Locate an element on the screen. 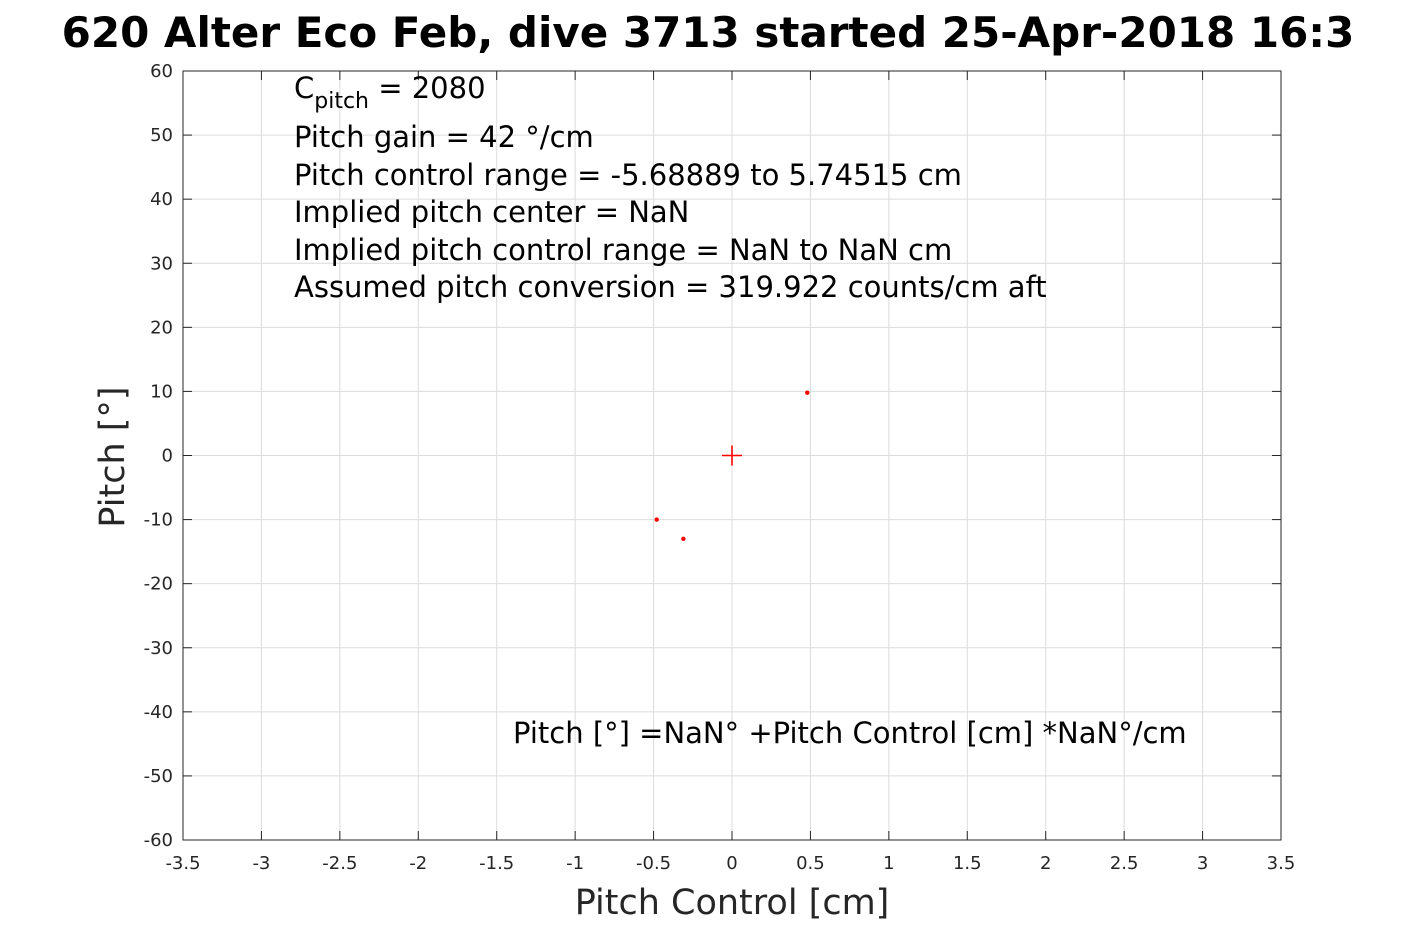 The image size is (1417, 945). x-tick-label: 0.5 is located at coordinates (810, 863).